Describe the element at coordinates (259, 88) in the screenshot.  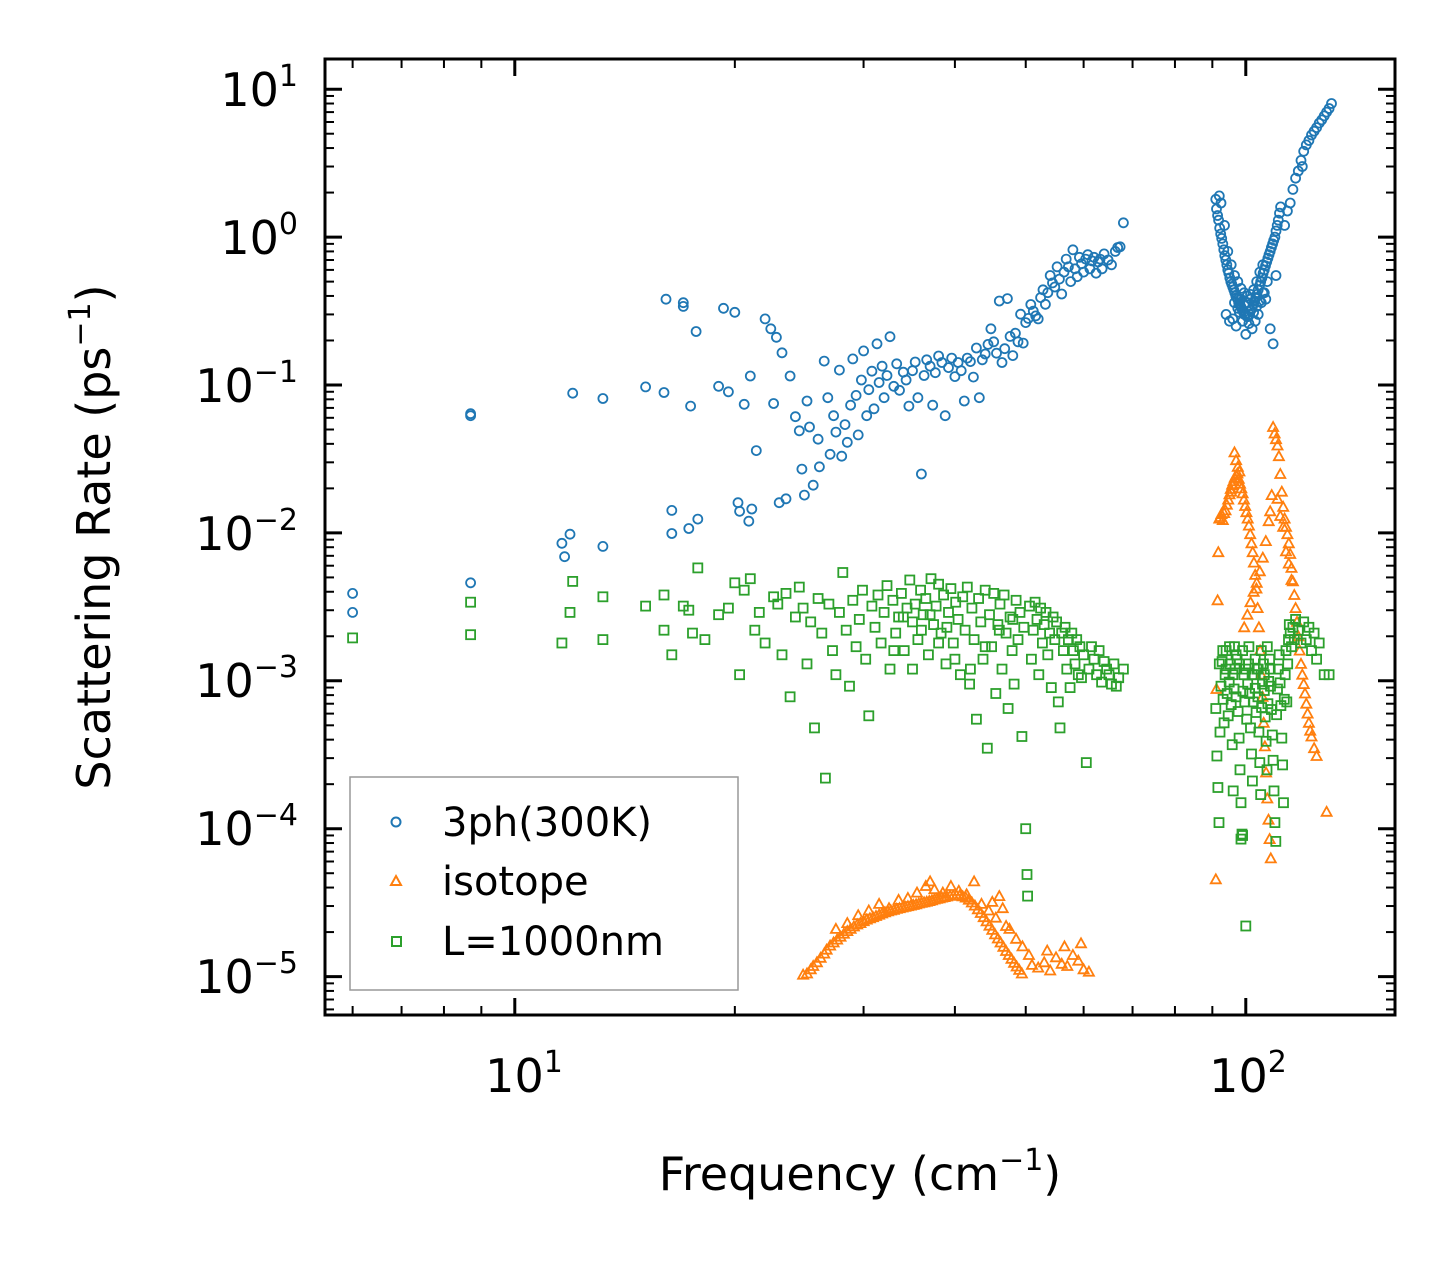
I see `y-tick-label-1e1: 101` at that location.